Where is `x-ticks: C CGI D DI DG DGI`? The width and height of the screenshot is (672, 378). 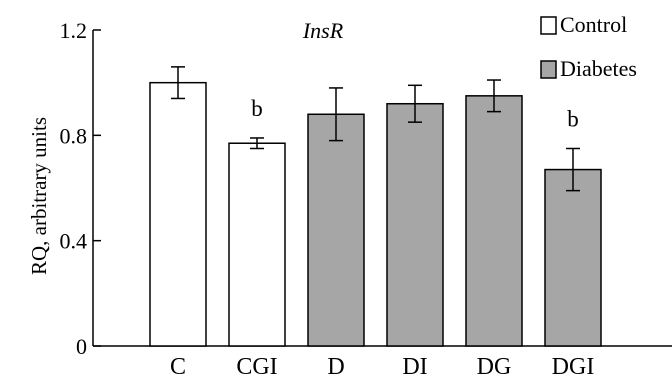 x-ticks: C CGI D DI DG DGI is located at coordinates (382, 366).